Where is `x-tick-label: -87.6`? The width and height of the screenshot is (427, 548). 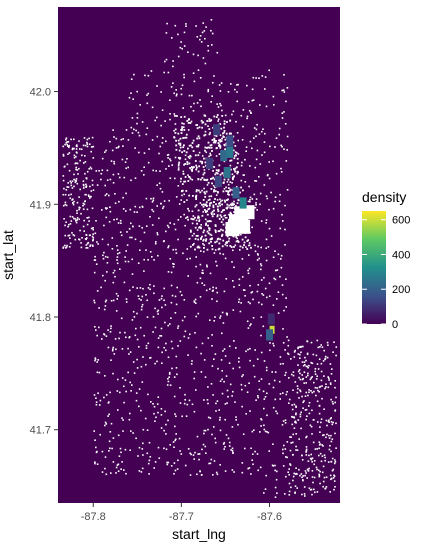
x-tick-label: -87.6 is located at coordinates (269, 517).